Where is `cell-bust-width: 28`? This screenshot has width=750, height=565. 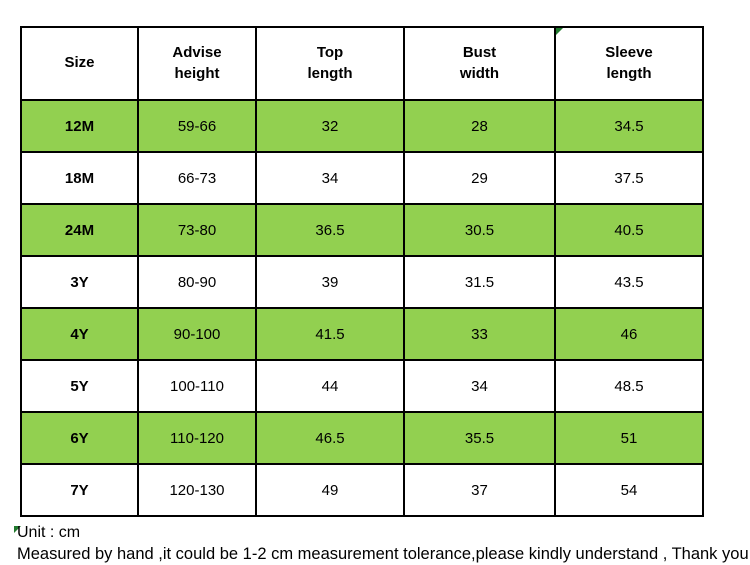 cell-bust-width: 28 is located at coordinates (479, 126).